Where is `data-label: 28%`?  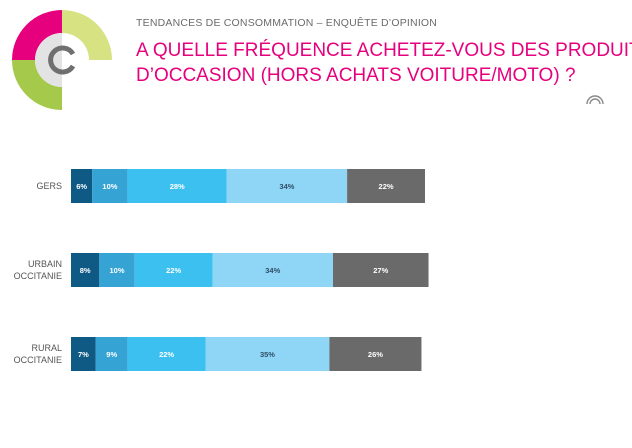
data-label: 28% is located at coordinates (177, 186).